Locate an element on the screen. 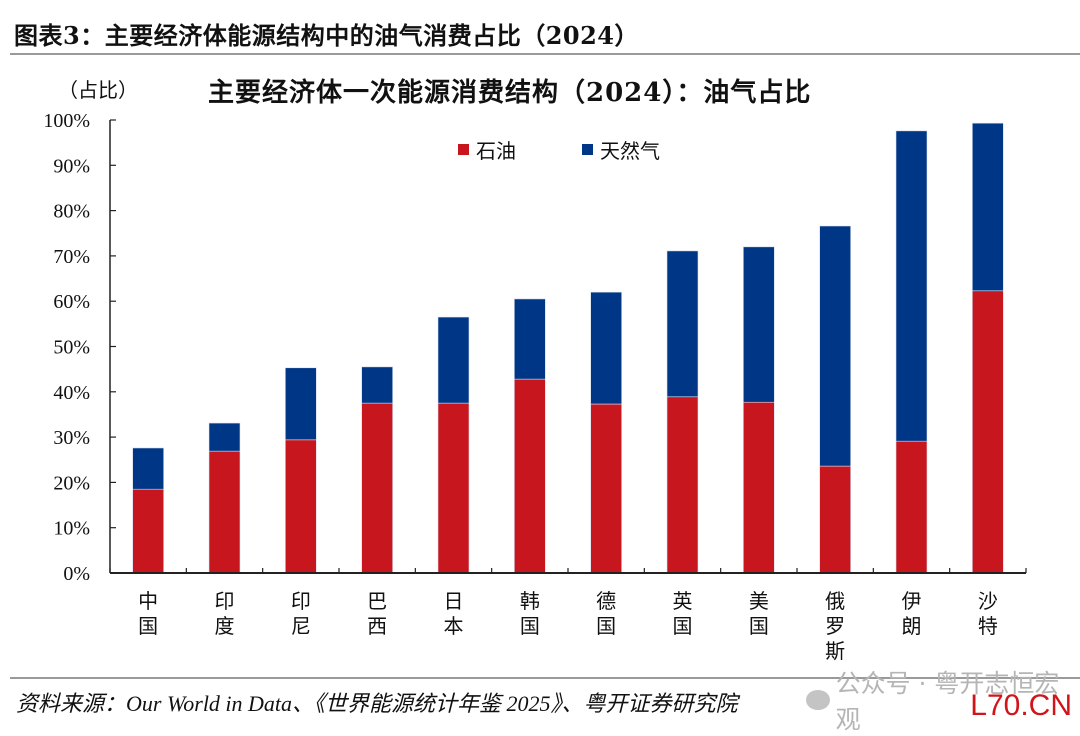 The height and width of the screenshot is (736, 1080). y-tick-label: 60% is located at coordinates (71, 302).